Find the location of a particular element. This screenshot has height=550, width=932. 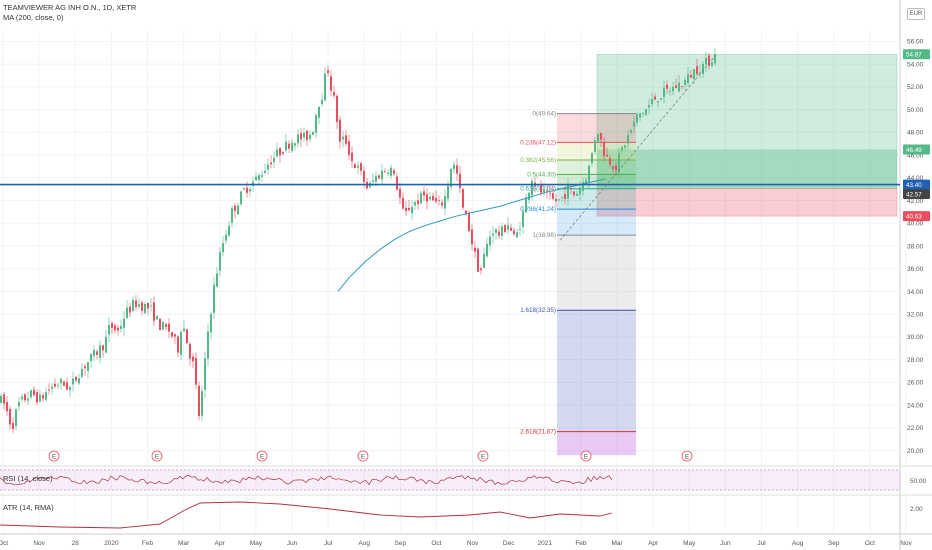

moving-average-line is located at coordinates (471, 235).